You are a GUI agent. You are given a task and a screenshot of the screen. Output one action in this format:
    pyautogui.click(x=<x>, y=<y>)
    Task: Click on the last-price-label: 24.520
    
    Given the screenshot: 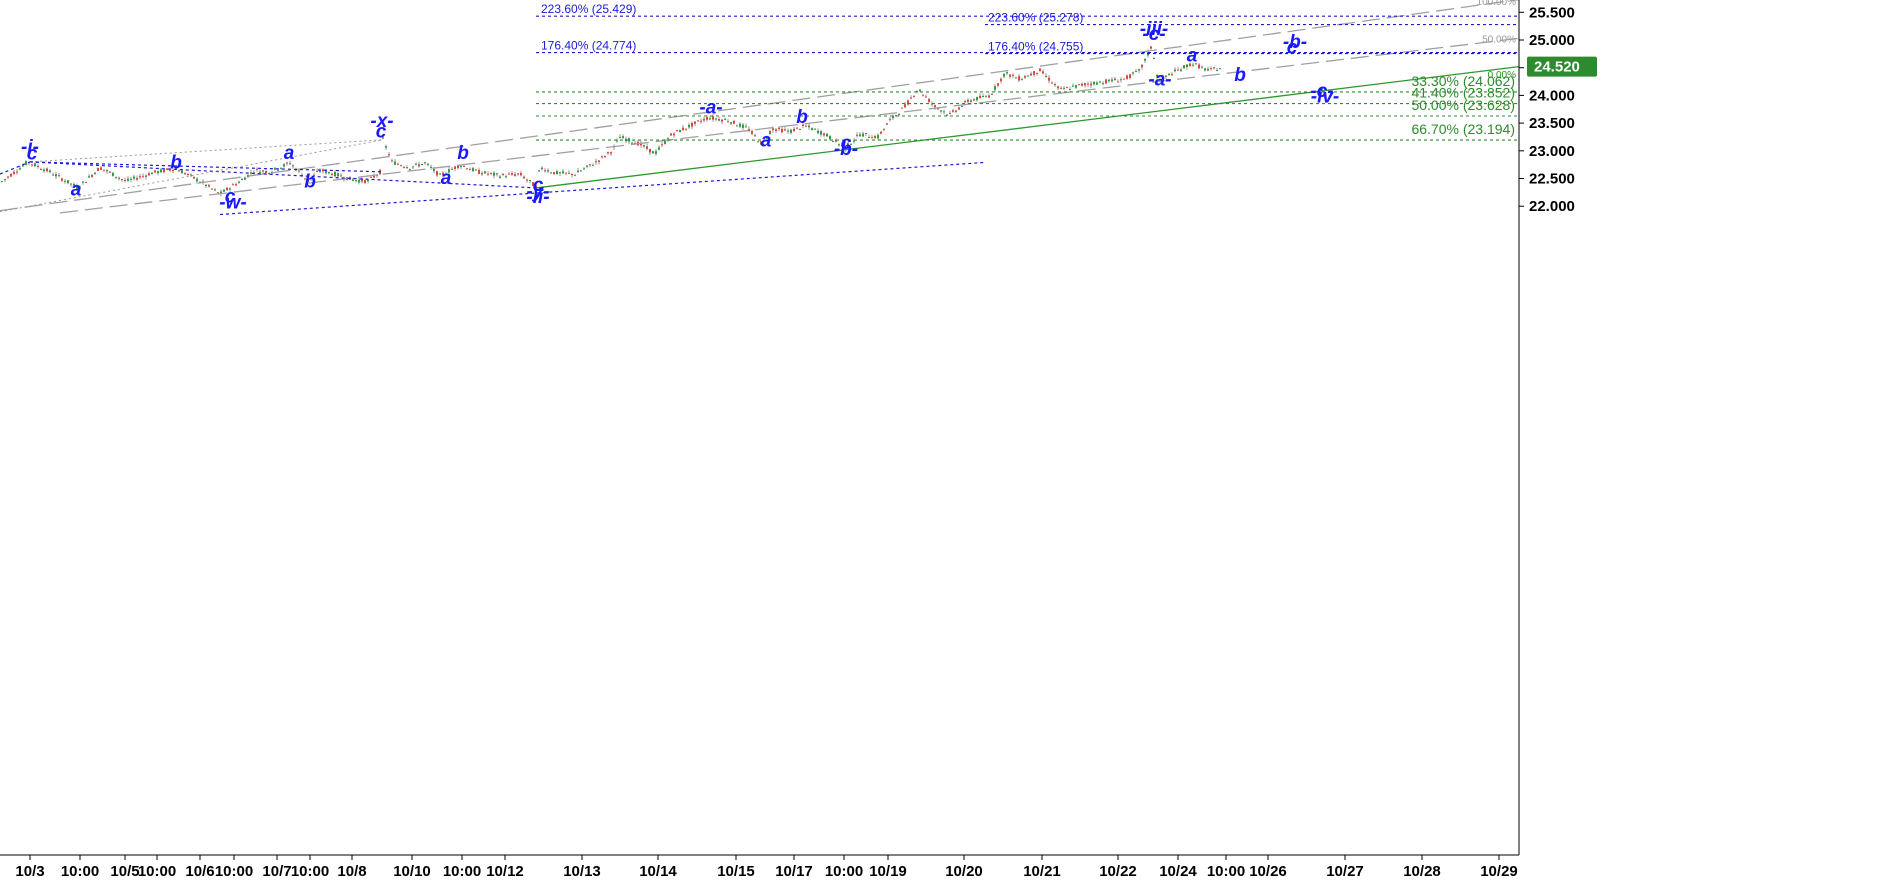 What is the action you would take?
    pyautogui.click(x=1557, y=67)
    